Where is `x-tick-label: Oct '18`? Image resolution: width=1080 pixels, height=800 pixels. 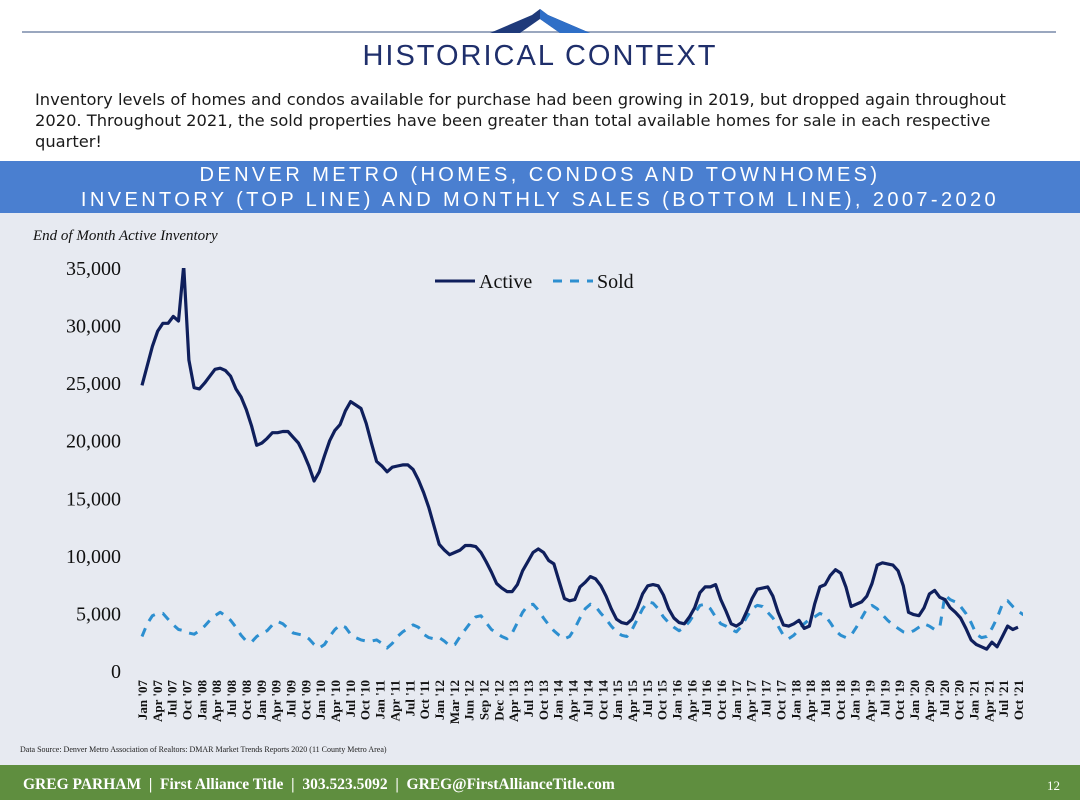 x-tick-label: Oct '18 is located at coordinates (840, 700).